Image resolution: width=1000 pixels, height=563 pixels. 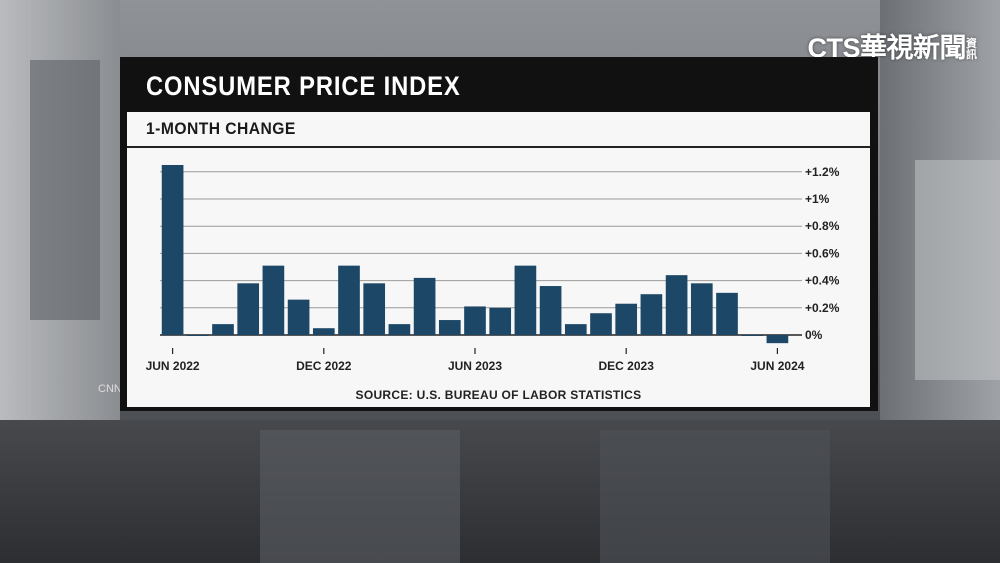 What do you see at coordinates (273, 300) in the screenshot?
I see `bar-oct-2022` at bounding box center [273, 300].